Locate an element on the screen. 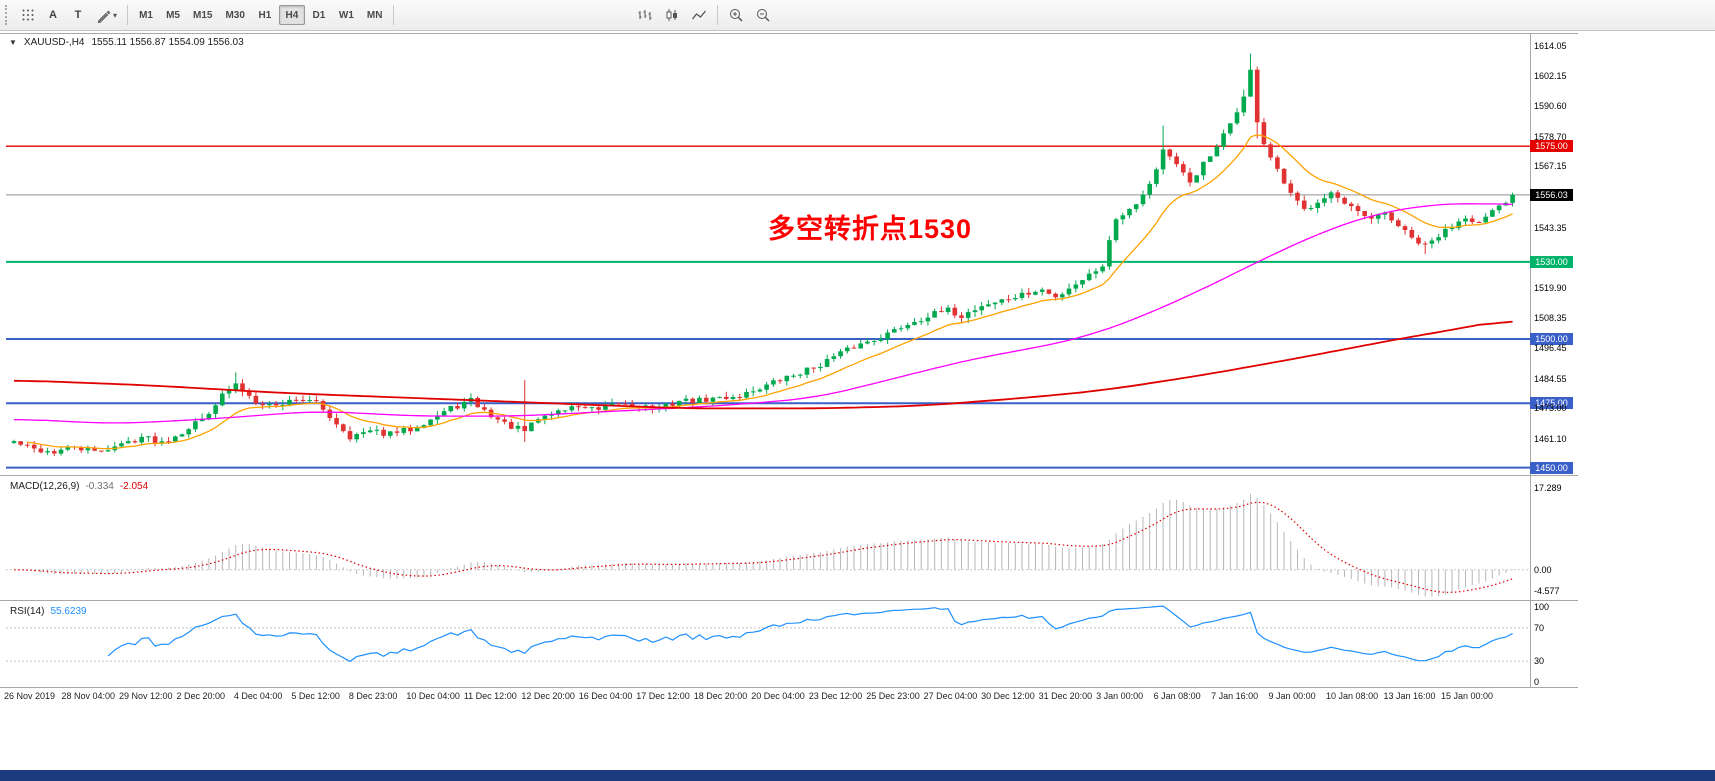 Image resolution: width=1715 pixels, height=781 pixels. timeframe-w1-button: W1 is located at coordinates (346, 15).